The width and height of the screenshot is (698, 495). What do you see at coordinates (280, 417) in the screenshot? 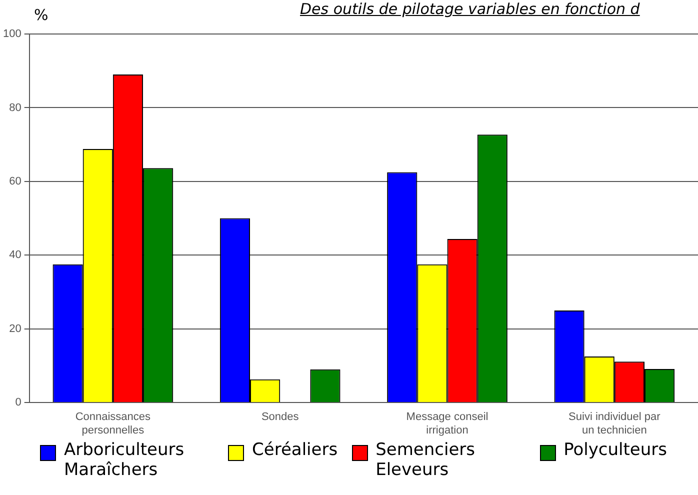
I see `x-tick-label: Sondes` at bounding box center [280, 417].